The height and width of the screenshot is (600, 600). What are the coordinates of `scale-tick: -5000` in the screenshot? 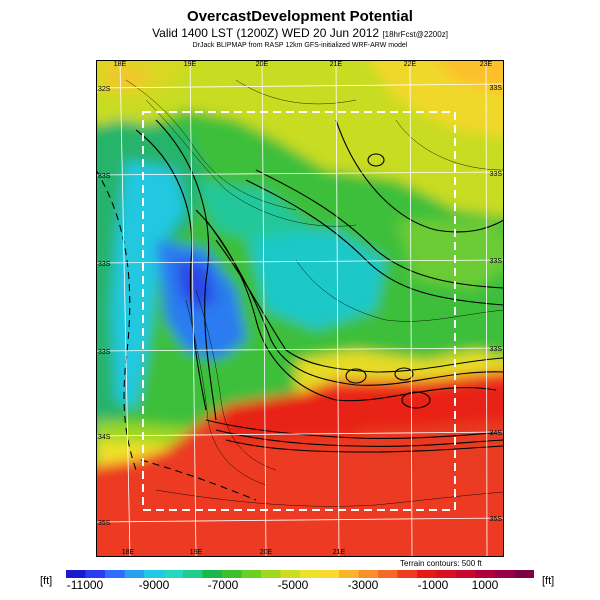 It's located at (293, 585).